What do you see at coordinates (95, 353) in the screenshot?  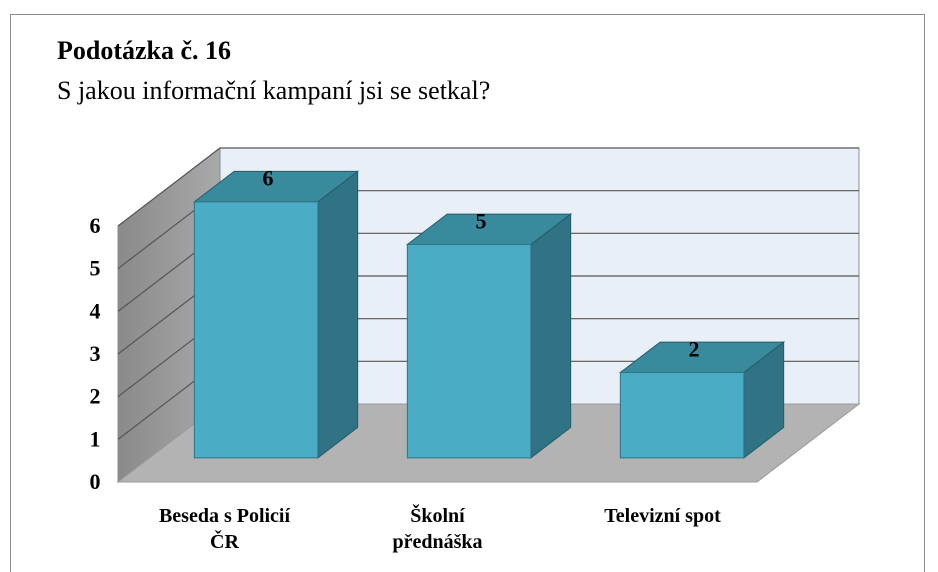 I see `y-tick-label: 3` at bounding box center [95, 353].